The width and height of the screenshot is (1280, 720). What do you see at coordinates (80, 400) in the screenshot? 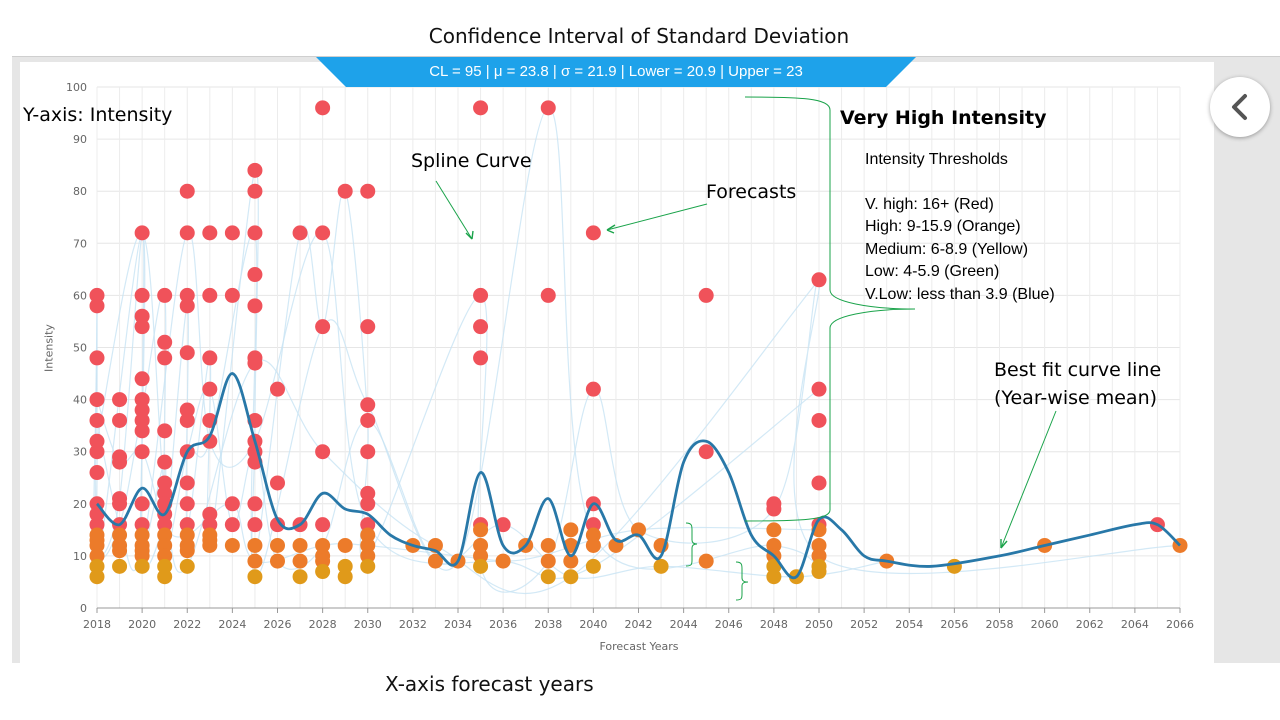
I see `y-tick-label: 40` at bounding box center [80, 400].